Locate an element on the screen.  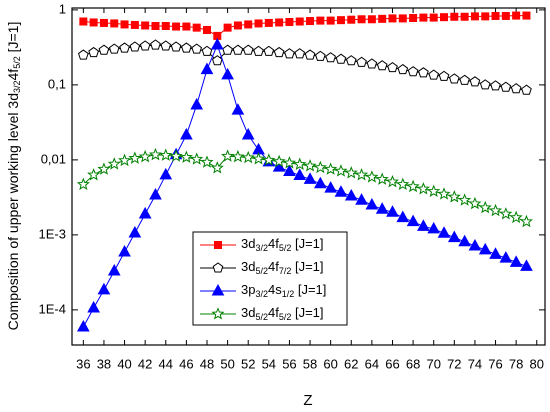
x-tick-label: 48 is located at coordinates (207, 363).